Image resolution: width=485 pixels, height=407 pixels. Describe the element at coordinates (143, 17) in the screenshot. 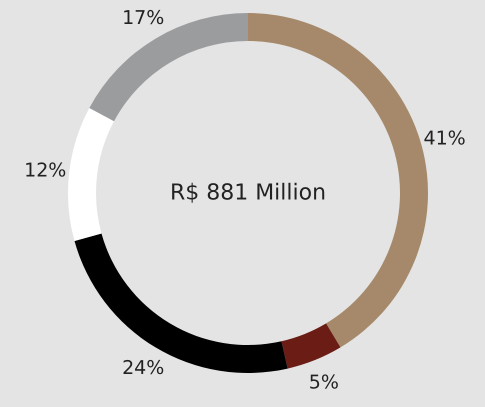

I see `data-label: 17%` at that location.